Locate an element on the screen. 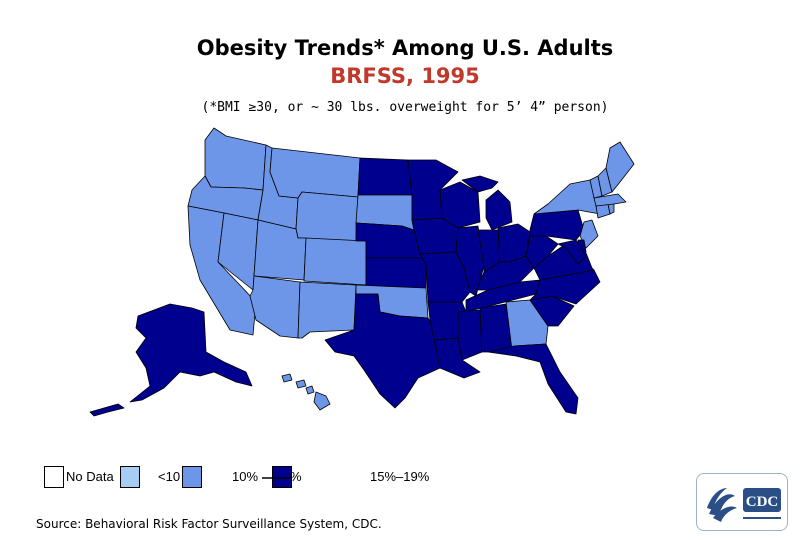 Image resolution: width=810 pixels, height=540 pixels. map-subtitle: BRFSS, 1995 is located at coordinates (405, 76).